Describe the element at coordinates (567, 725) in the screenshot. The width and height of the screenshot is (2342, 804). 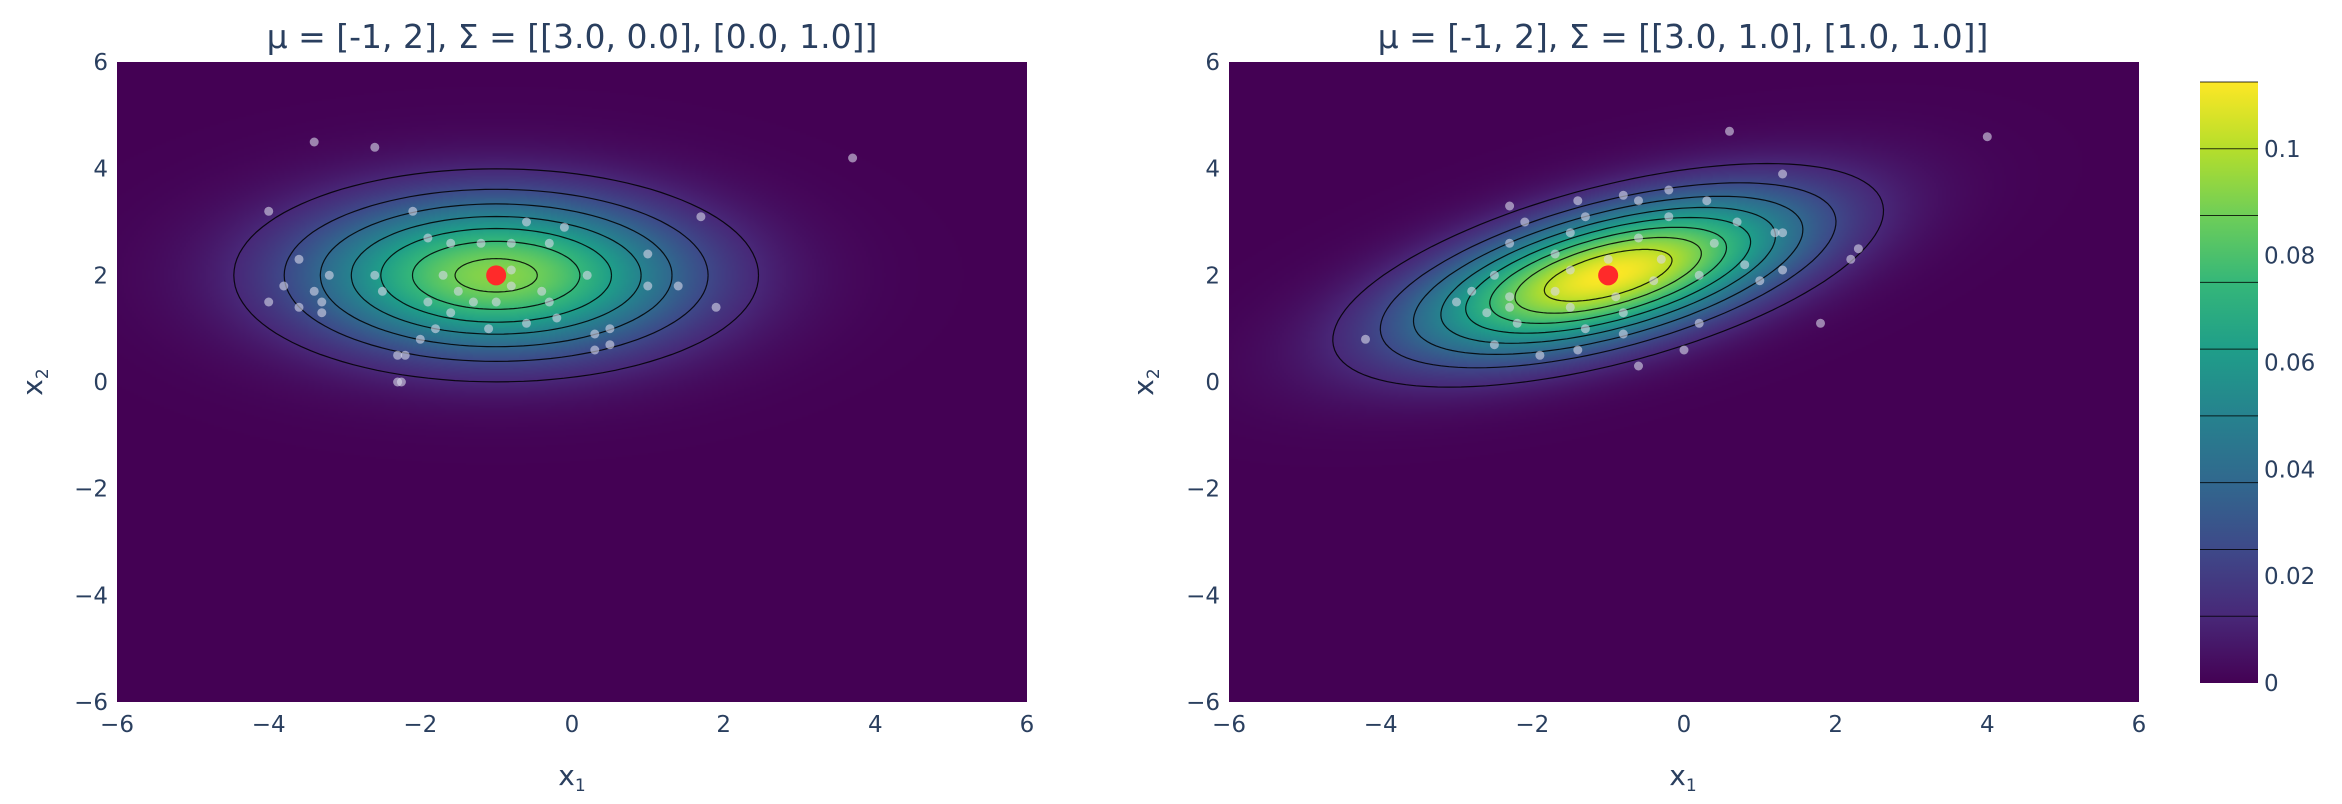
I see `left-x-tick-labels: −6 −4 −2 0 2 4 6` at that location.